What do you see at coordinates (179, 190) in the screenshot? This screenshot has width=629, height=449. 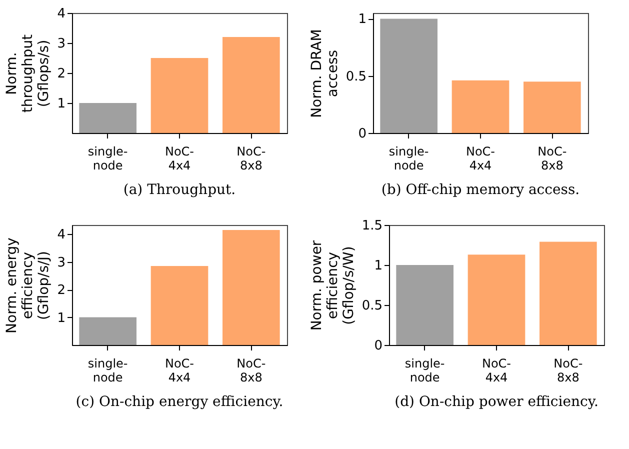 I see `text: (a) Throughput.` at bounding box center [179, 190].